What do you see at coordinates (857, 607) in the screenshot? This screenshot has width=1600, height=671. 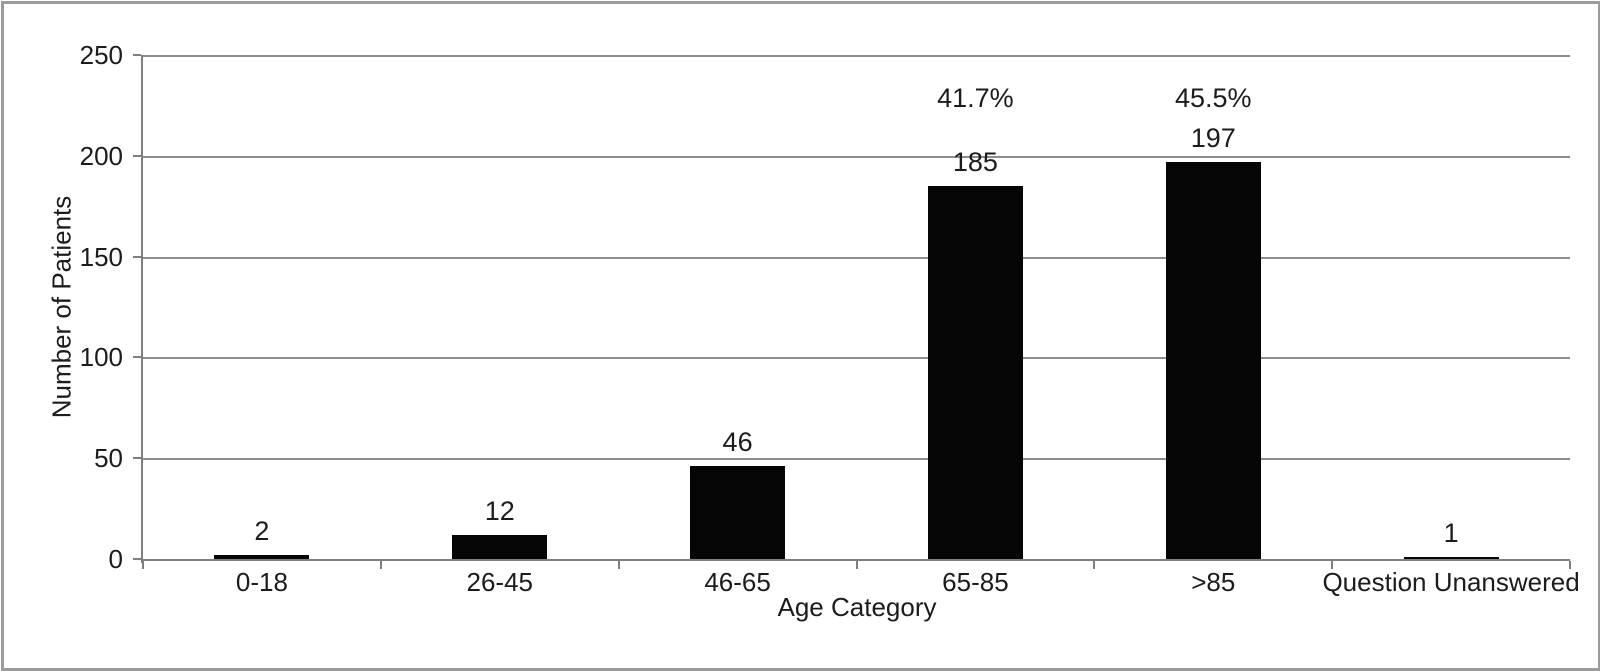 I see `x-axis-title: Age Category` at bounding box center [857, 607].